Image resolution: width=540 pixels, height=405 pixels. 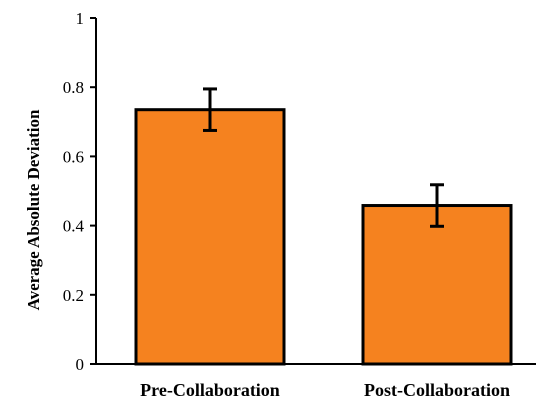 I want to click on y-tick-label: 0, so click(x=80, y=364).